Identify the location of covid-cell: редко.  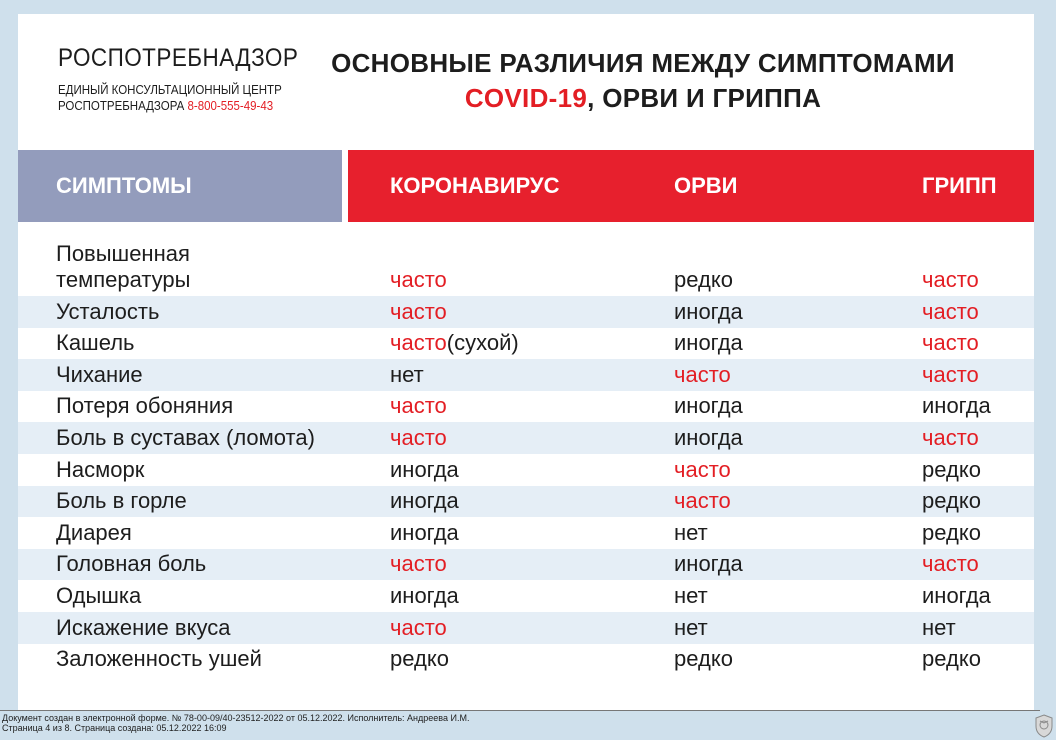
(419, 659).